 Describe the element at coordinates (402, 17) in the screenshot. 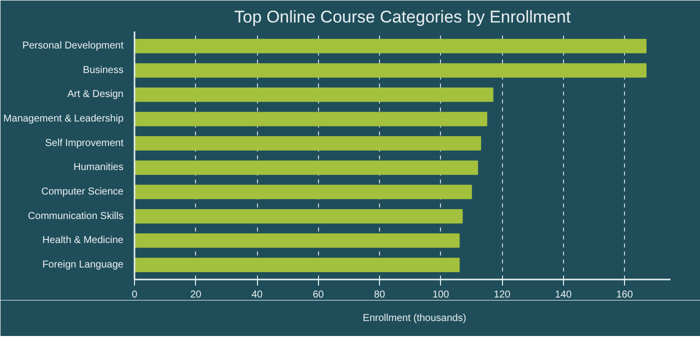

I see `chart-title: Top Online Course Categories by Enrollment` at that location.